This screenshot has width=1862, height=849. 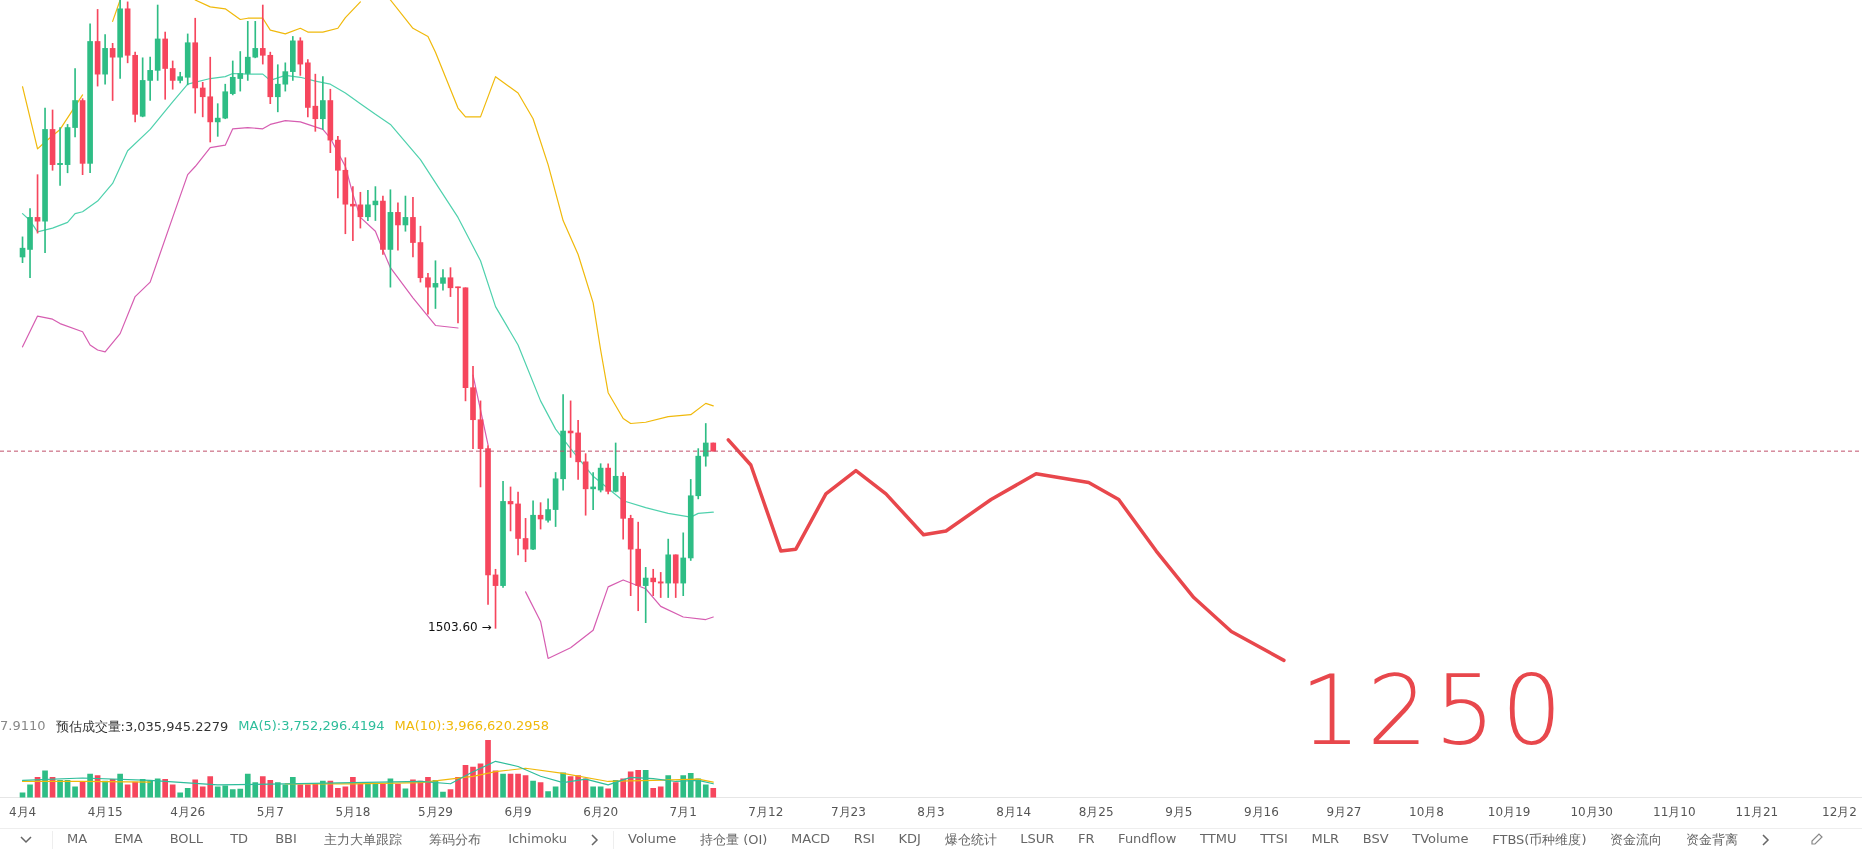 I want to click on annotation: 1503.60 →, so click(x=460, y=627).